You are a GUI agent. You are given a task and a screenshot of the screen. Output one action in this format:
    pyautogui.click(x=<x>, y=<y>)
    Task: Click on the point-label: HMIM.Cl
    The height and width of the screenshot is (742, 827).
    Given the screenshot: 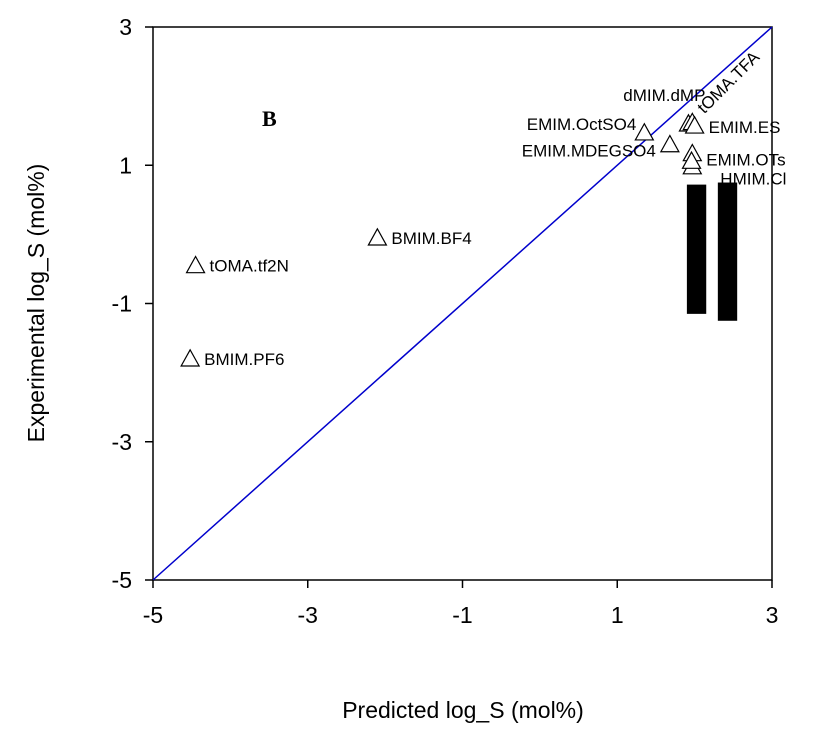 What is the action you would take?
    pyautogui.click(x=753, y=179)
    